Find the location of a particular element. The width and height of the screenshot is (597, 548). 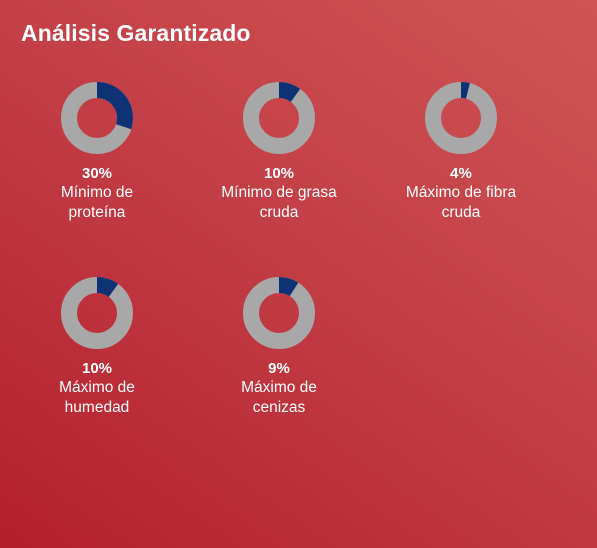

percent-value: 4% is located at coordinates (461, 173).